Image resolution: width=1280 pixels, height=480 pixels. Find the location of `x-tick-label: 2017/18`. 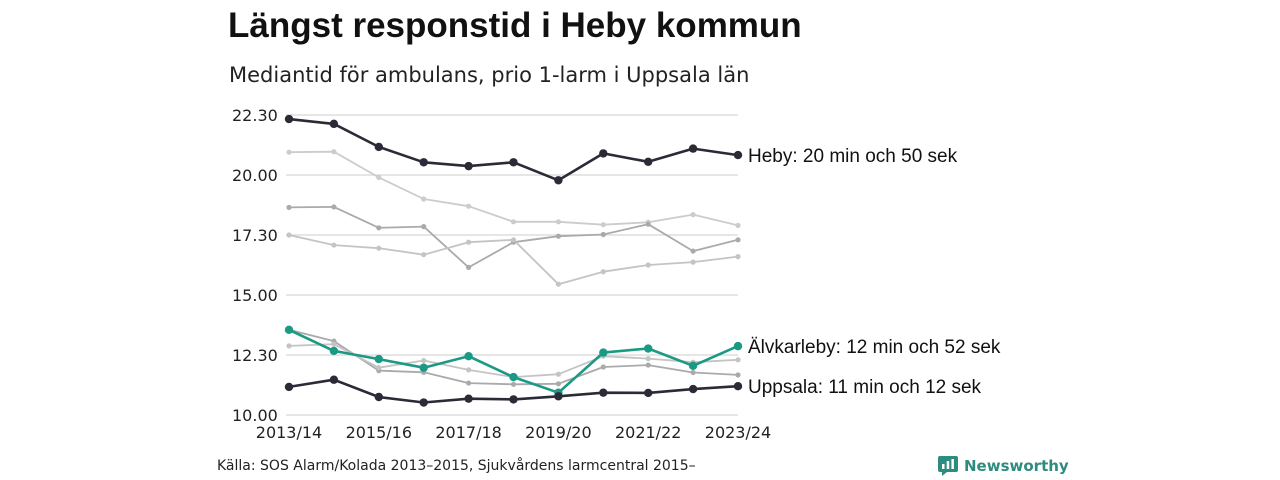

x-tick-label: 2017/18 is located at coordinates (468, 432).